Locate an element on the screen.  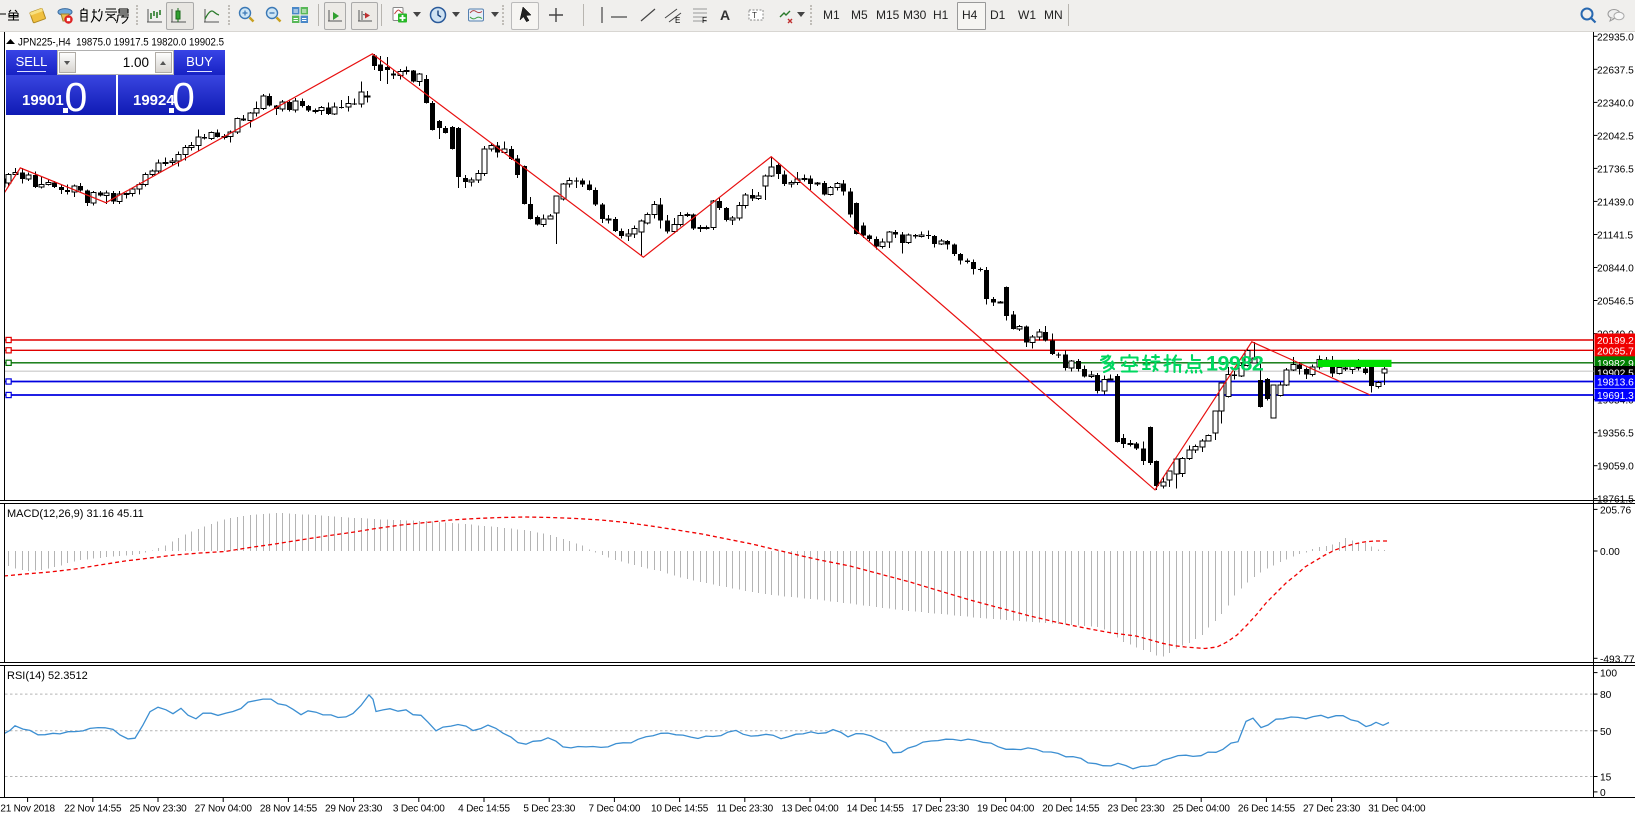
svg-text: 3 Dec 04:00 is located at coordinates (419, 809).